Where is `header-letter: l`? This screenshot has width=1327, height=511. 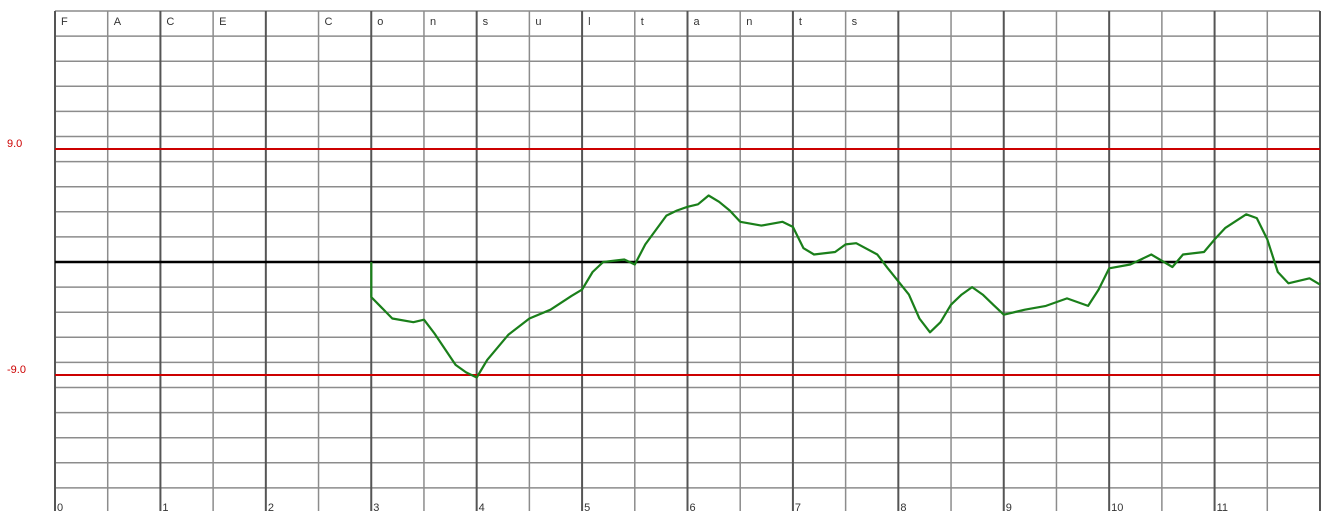
header-letter: l is located at coordinates (589, 22).